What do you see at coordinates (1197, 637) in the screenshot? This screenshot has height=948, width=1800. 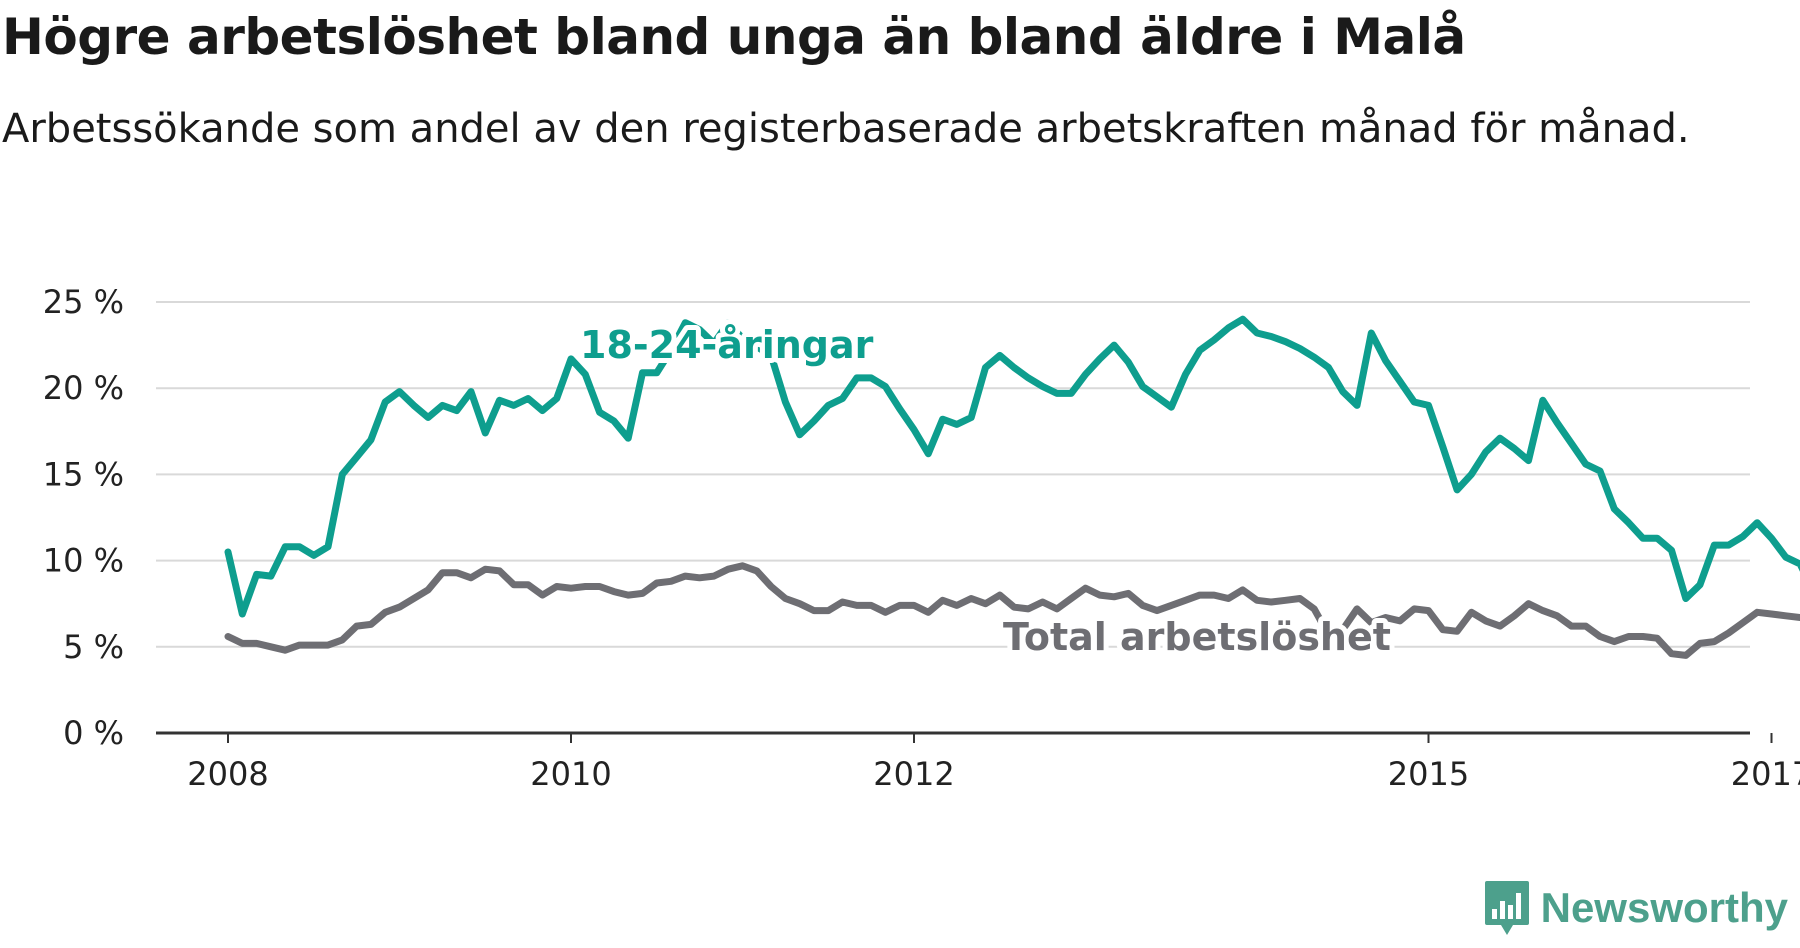 I see `series-label-total: Total arbetslöshet` at bounding box center [1197, 637].